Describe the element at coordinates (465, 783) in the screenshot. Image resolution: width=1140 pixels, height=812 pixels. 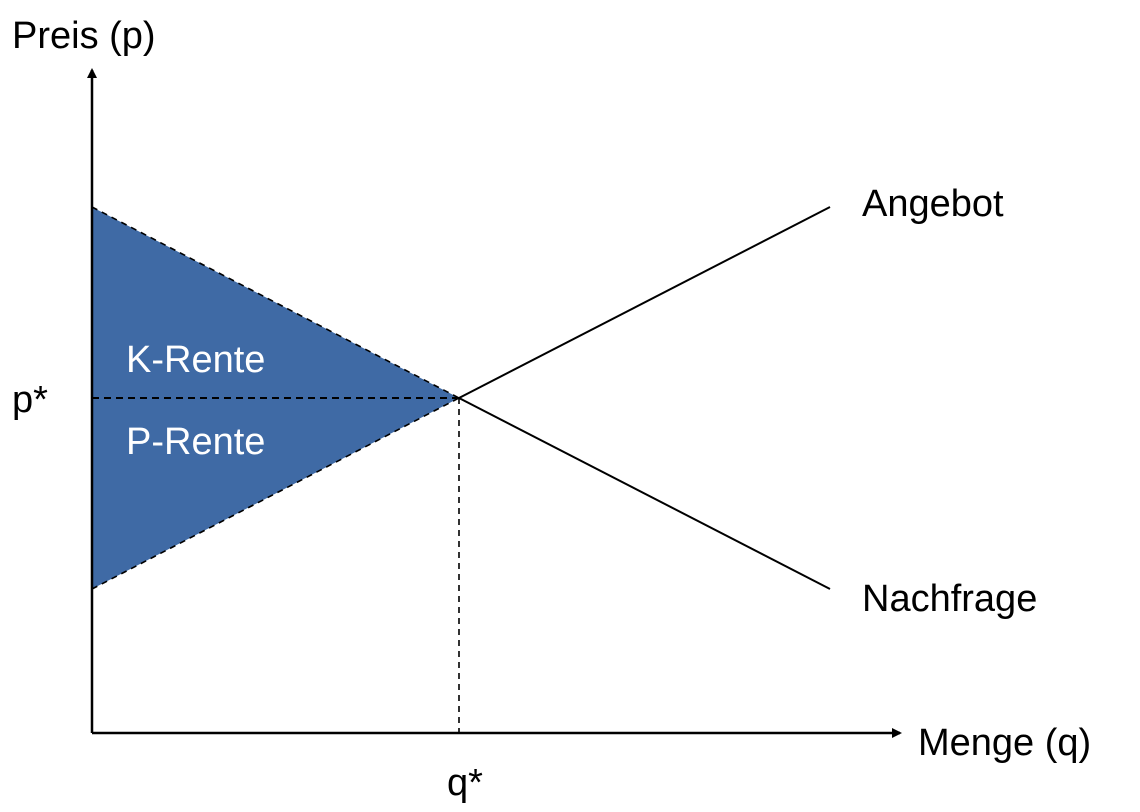
I see `q-star-label: q*` at that location.